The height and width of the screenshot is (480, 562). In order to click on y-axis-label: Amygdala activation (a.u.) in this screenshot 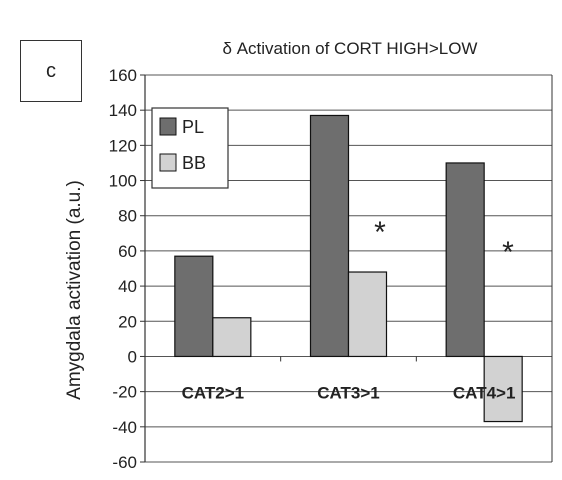, I will do `click(74, 290)`.